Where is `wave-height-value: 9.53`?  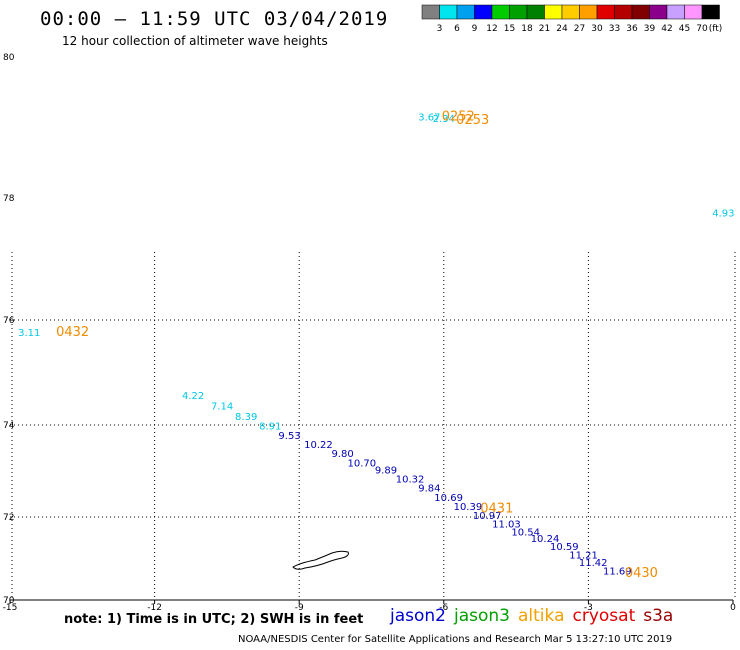
wave-height-value: 9.53 is located at coordinates (289, 436).